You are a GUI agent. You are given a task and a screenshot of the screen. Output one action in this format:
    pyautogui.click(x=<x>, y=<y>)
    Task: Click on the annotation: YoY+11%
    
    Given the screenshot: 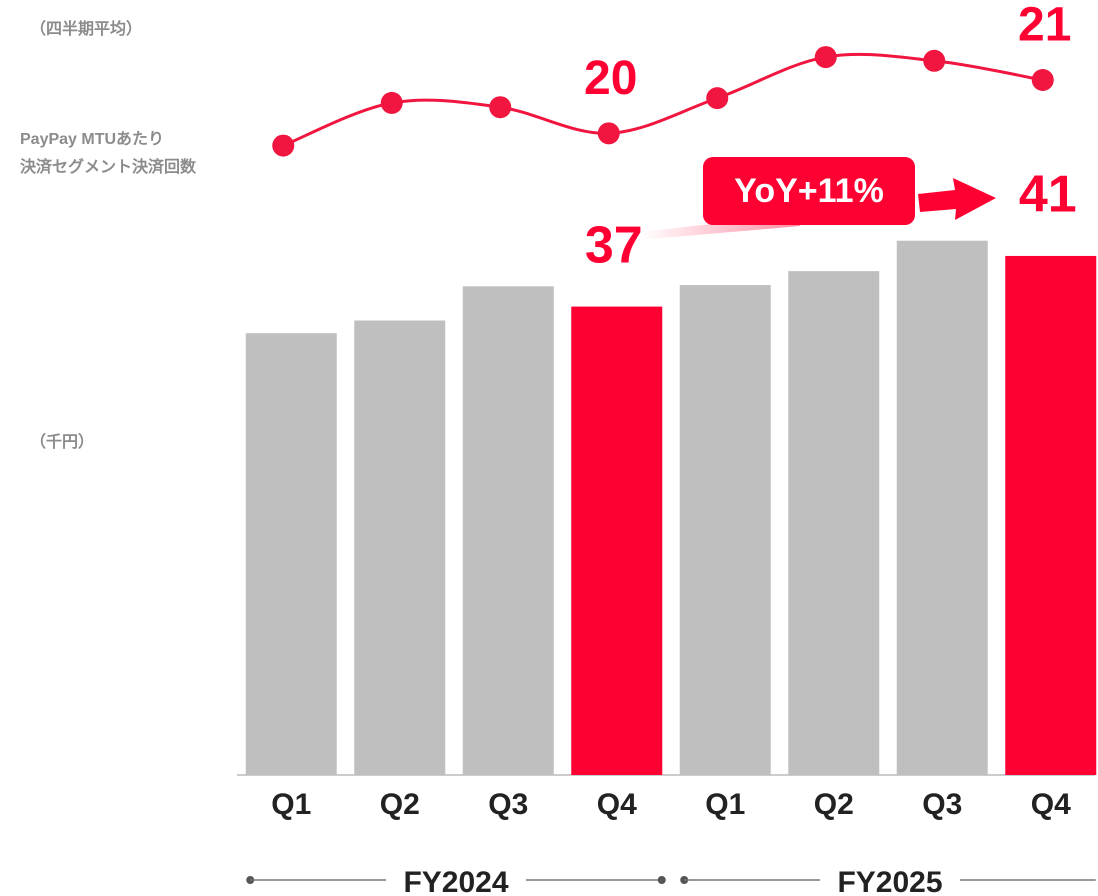 What is the action you would take?
    pyautogui.click(x=809, y=191)
    